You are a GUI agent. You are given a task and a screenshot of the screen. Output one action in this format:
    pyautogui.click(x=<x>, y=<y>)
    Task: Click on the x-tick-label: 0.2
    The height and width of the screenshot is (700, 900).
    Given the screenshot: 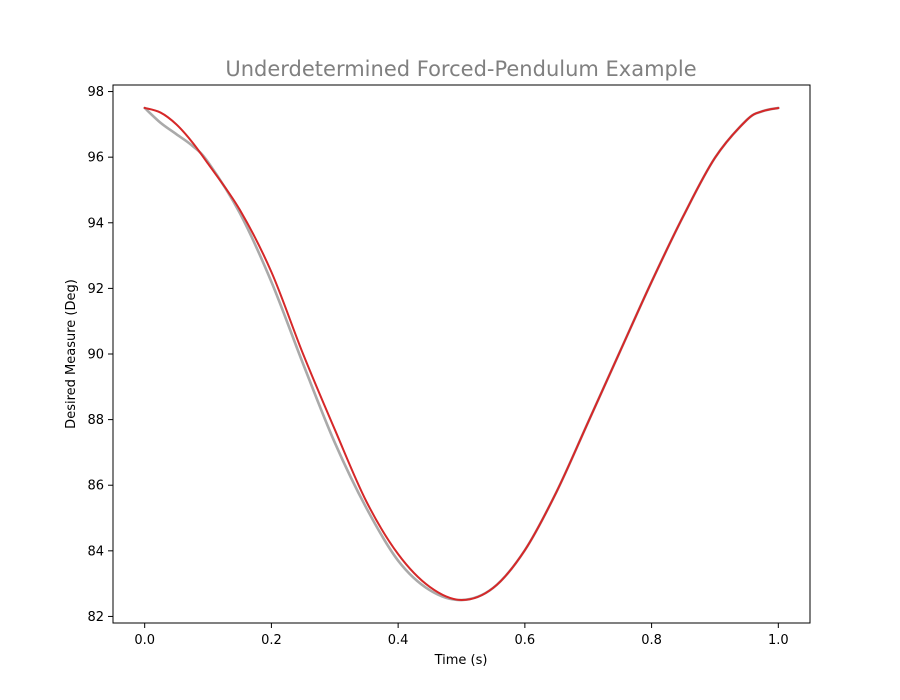 What is the action you would take?
    pyautogui.click(x=271, y=640)
    